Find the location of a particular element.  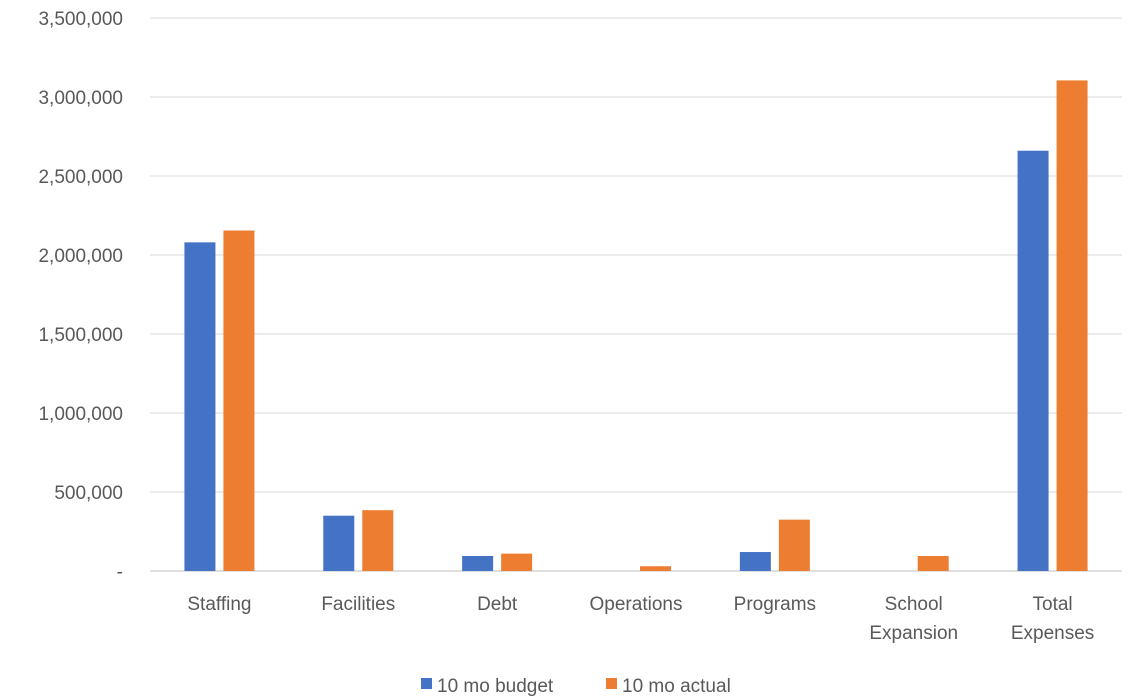

category-label: School is located at coordinates (914, 604).